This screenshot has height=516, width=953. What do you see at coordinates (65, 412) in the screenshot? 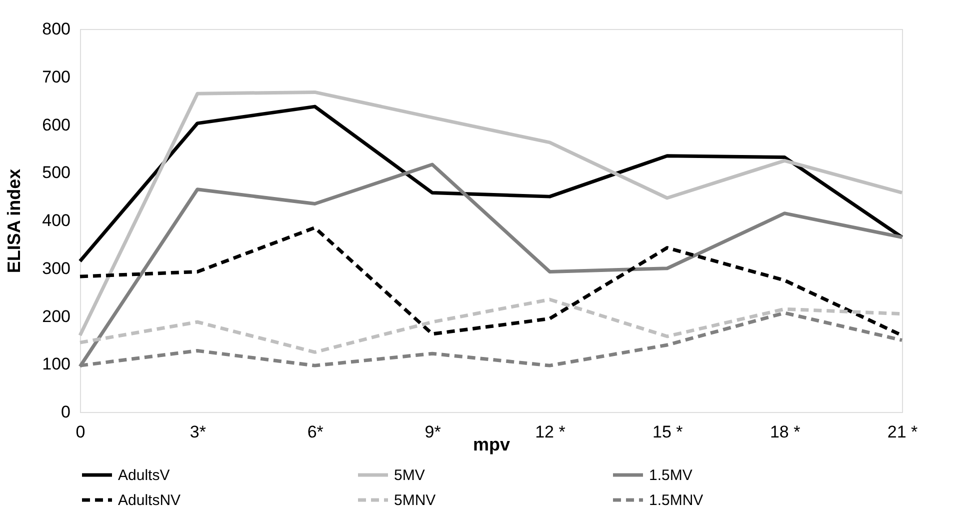
I see `y-tick-label: 0` at bounding box center [65, 412].